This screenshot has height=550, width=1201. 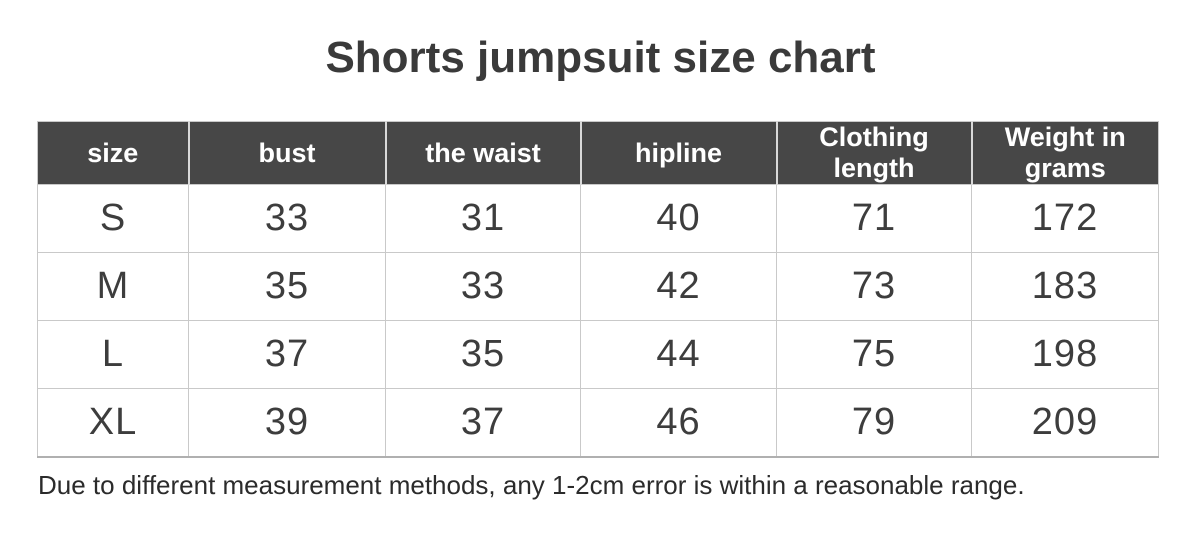 I want to click on page-title: Shorts jumpsuit size chart, so click(x=600, y=57).